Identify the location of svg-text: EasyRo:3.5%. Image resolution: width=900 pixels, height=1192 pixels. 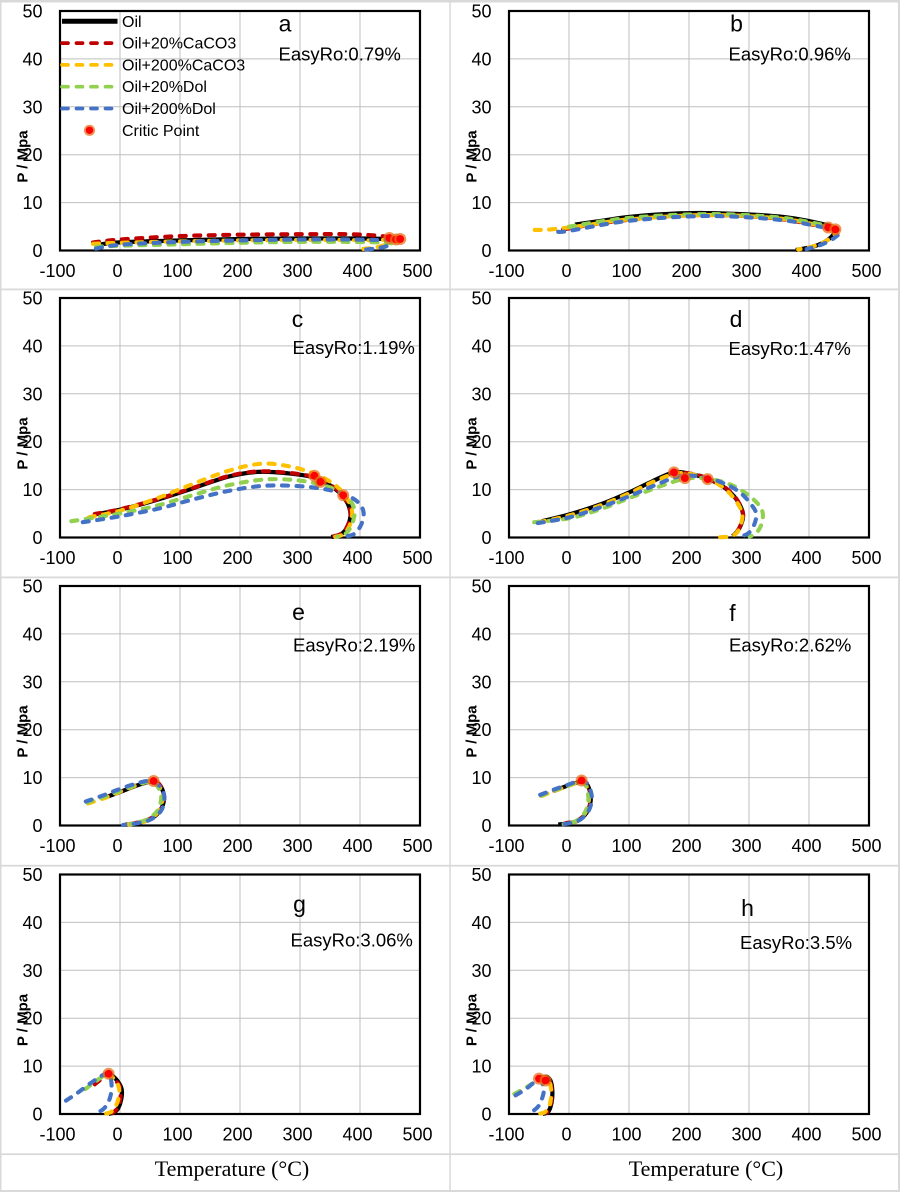
(796, 942).